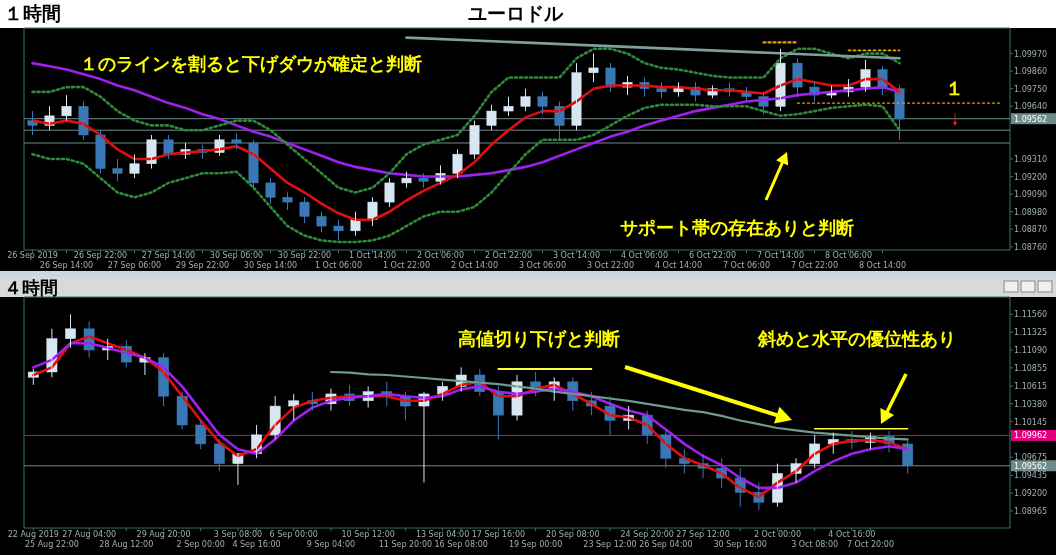  Describe the element at coordinates (535, 544) in the screenshot. I see `x-tick-label: 19 Sep 00:00` at that location.